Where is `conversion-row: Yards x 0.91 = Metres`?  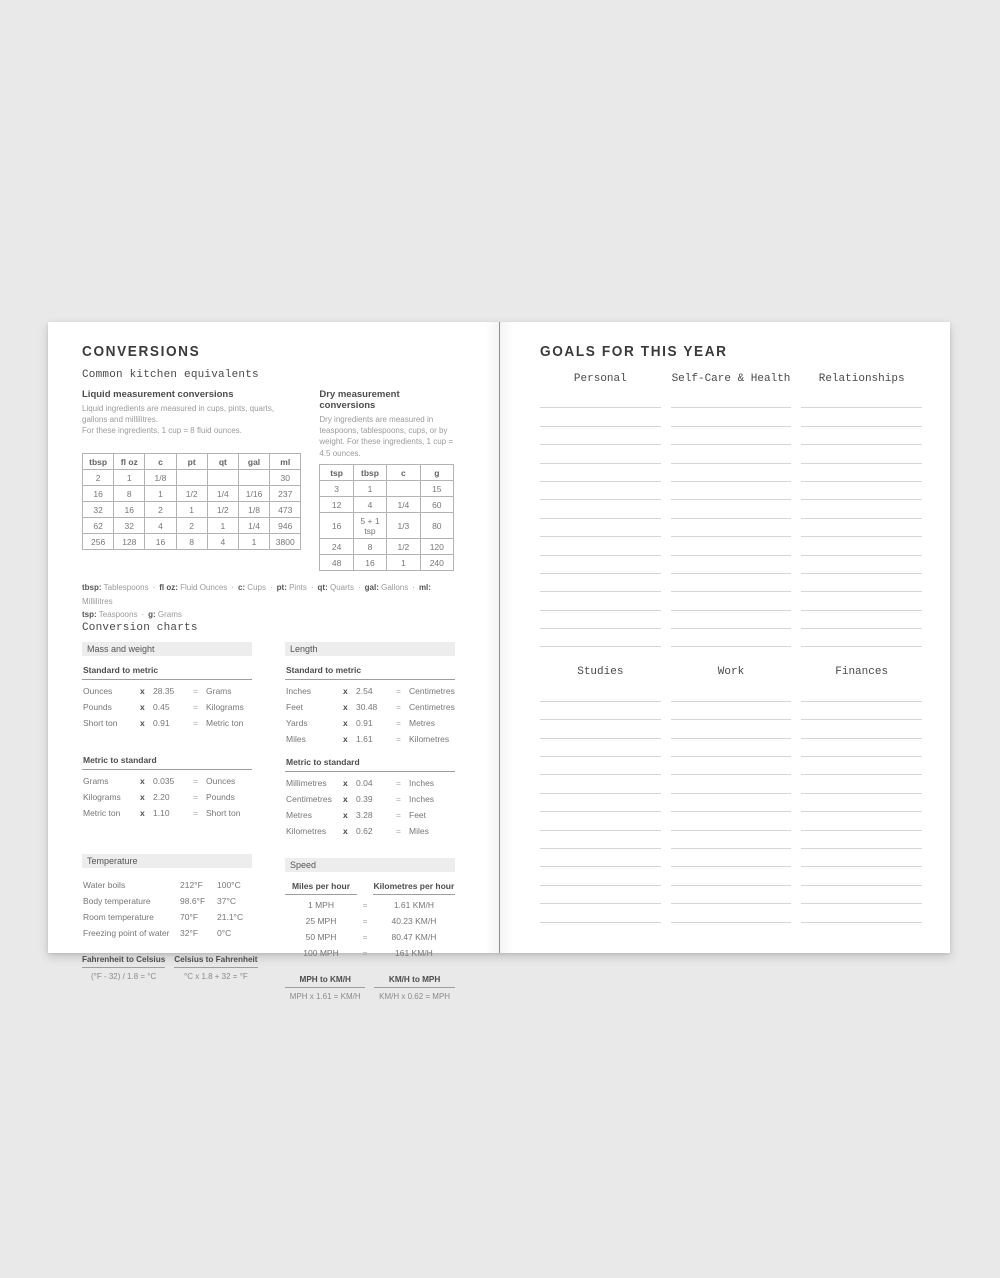
conversion-row: Yards x 0.91 = Metres is located at coordinates (370, 723).